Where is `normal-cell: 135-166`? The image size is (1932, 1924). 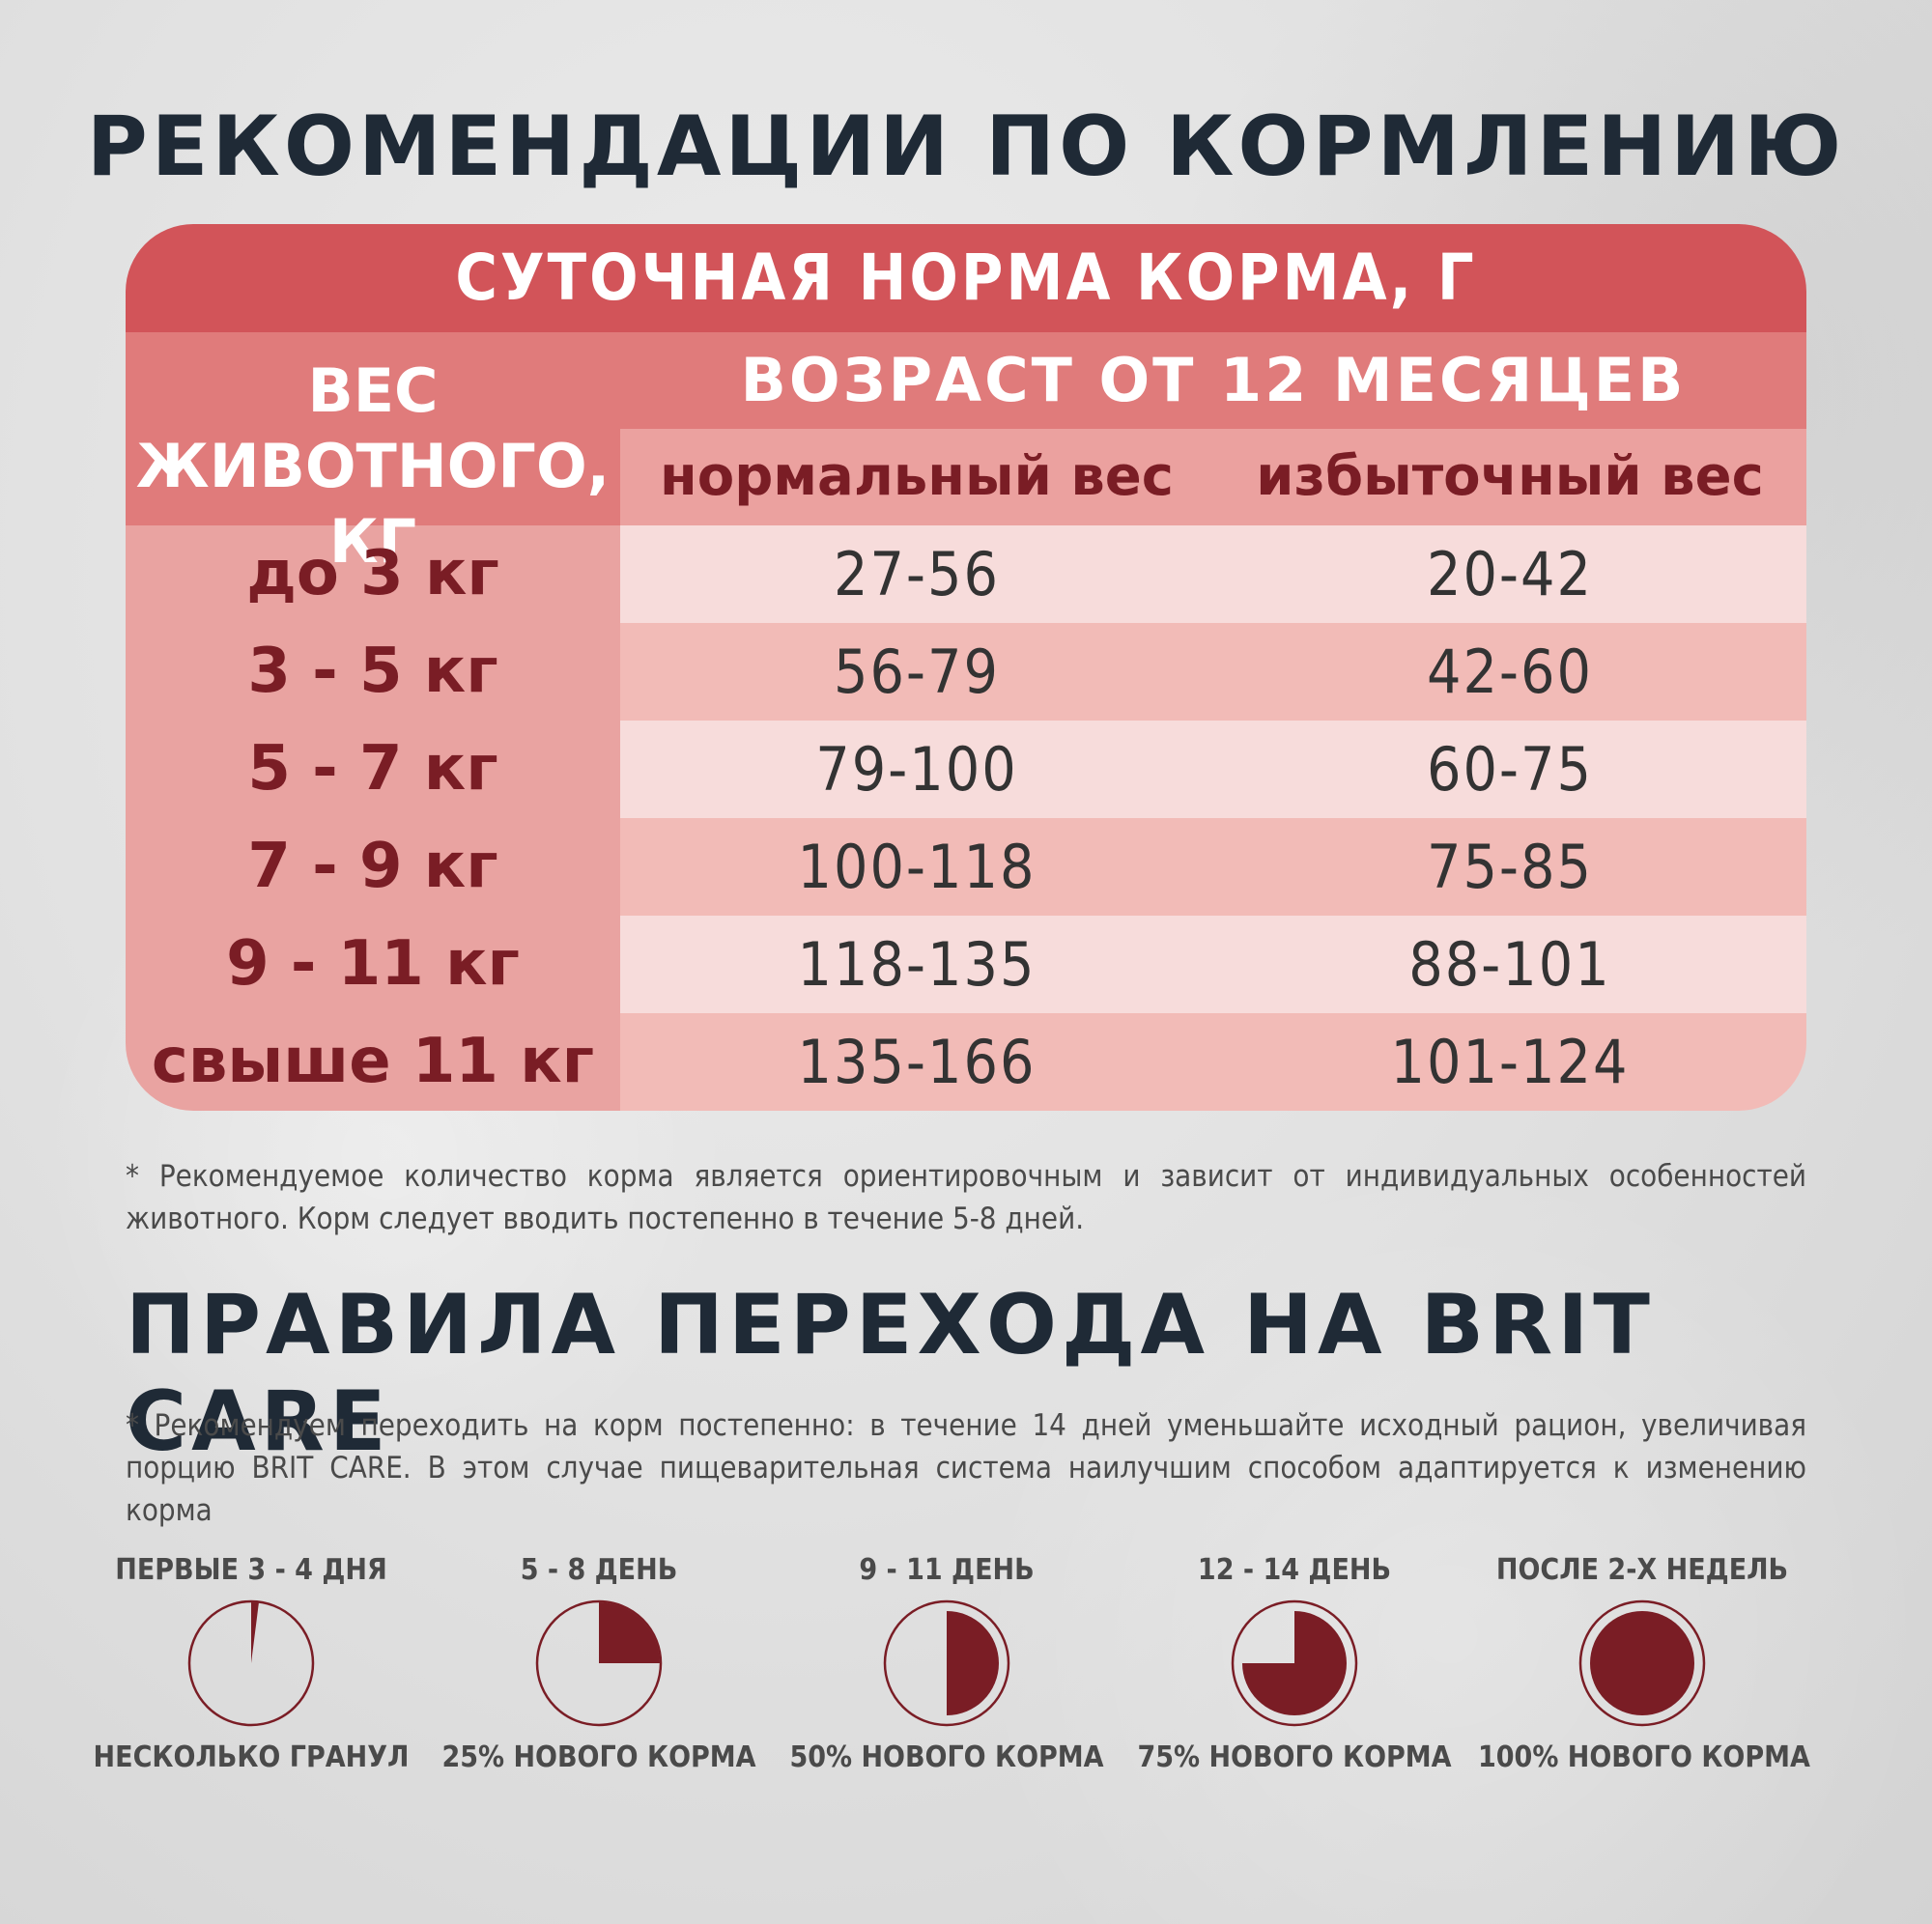 normal-cell: 135-166 is located at coordinates (917, 1062).